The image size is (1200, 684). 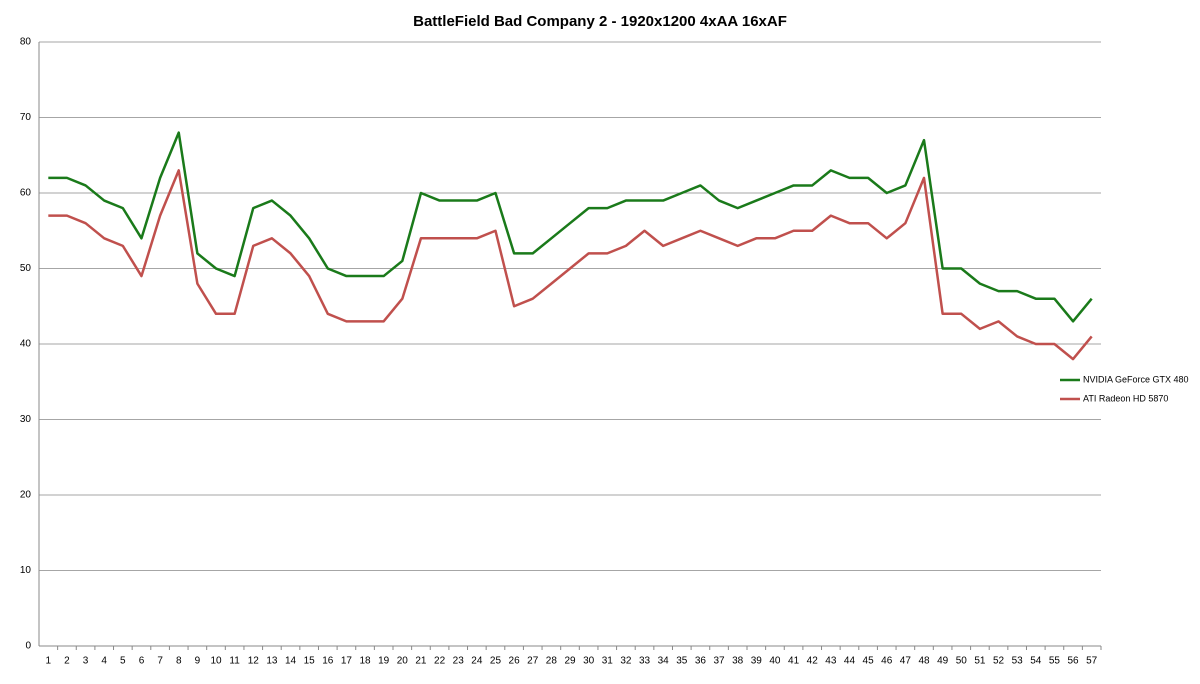 What do you see at coordinates (850, 661) in the screenshot?
I see `x-tick-label: 44` at bounding box center [850, 661].